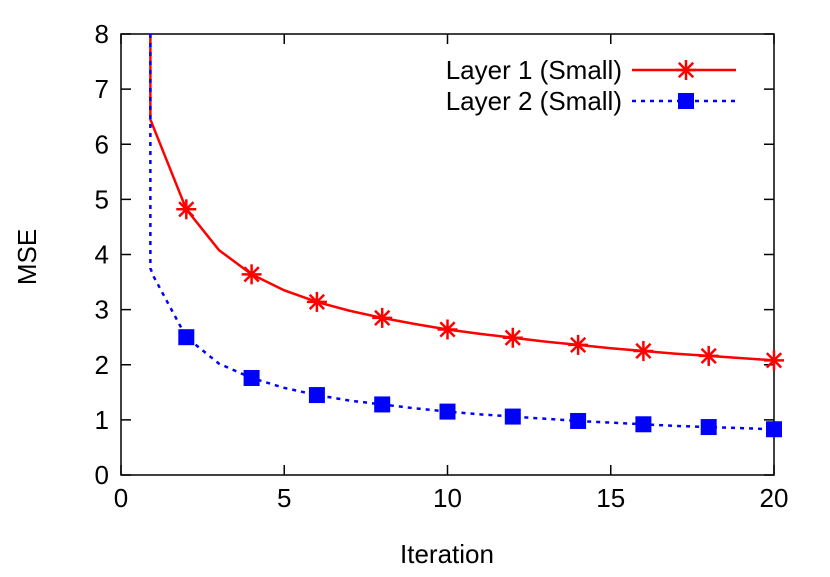 The width and height of the screenshot is (830, 577). Describe the element at coordinates (102, 475) in the screenshot. I see `y-tick-label: 0` at that location.